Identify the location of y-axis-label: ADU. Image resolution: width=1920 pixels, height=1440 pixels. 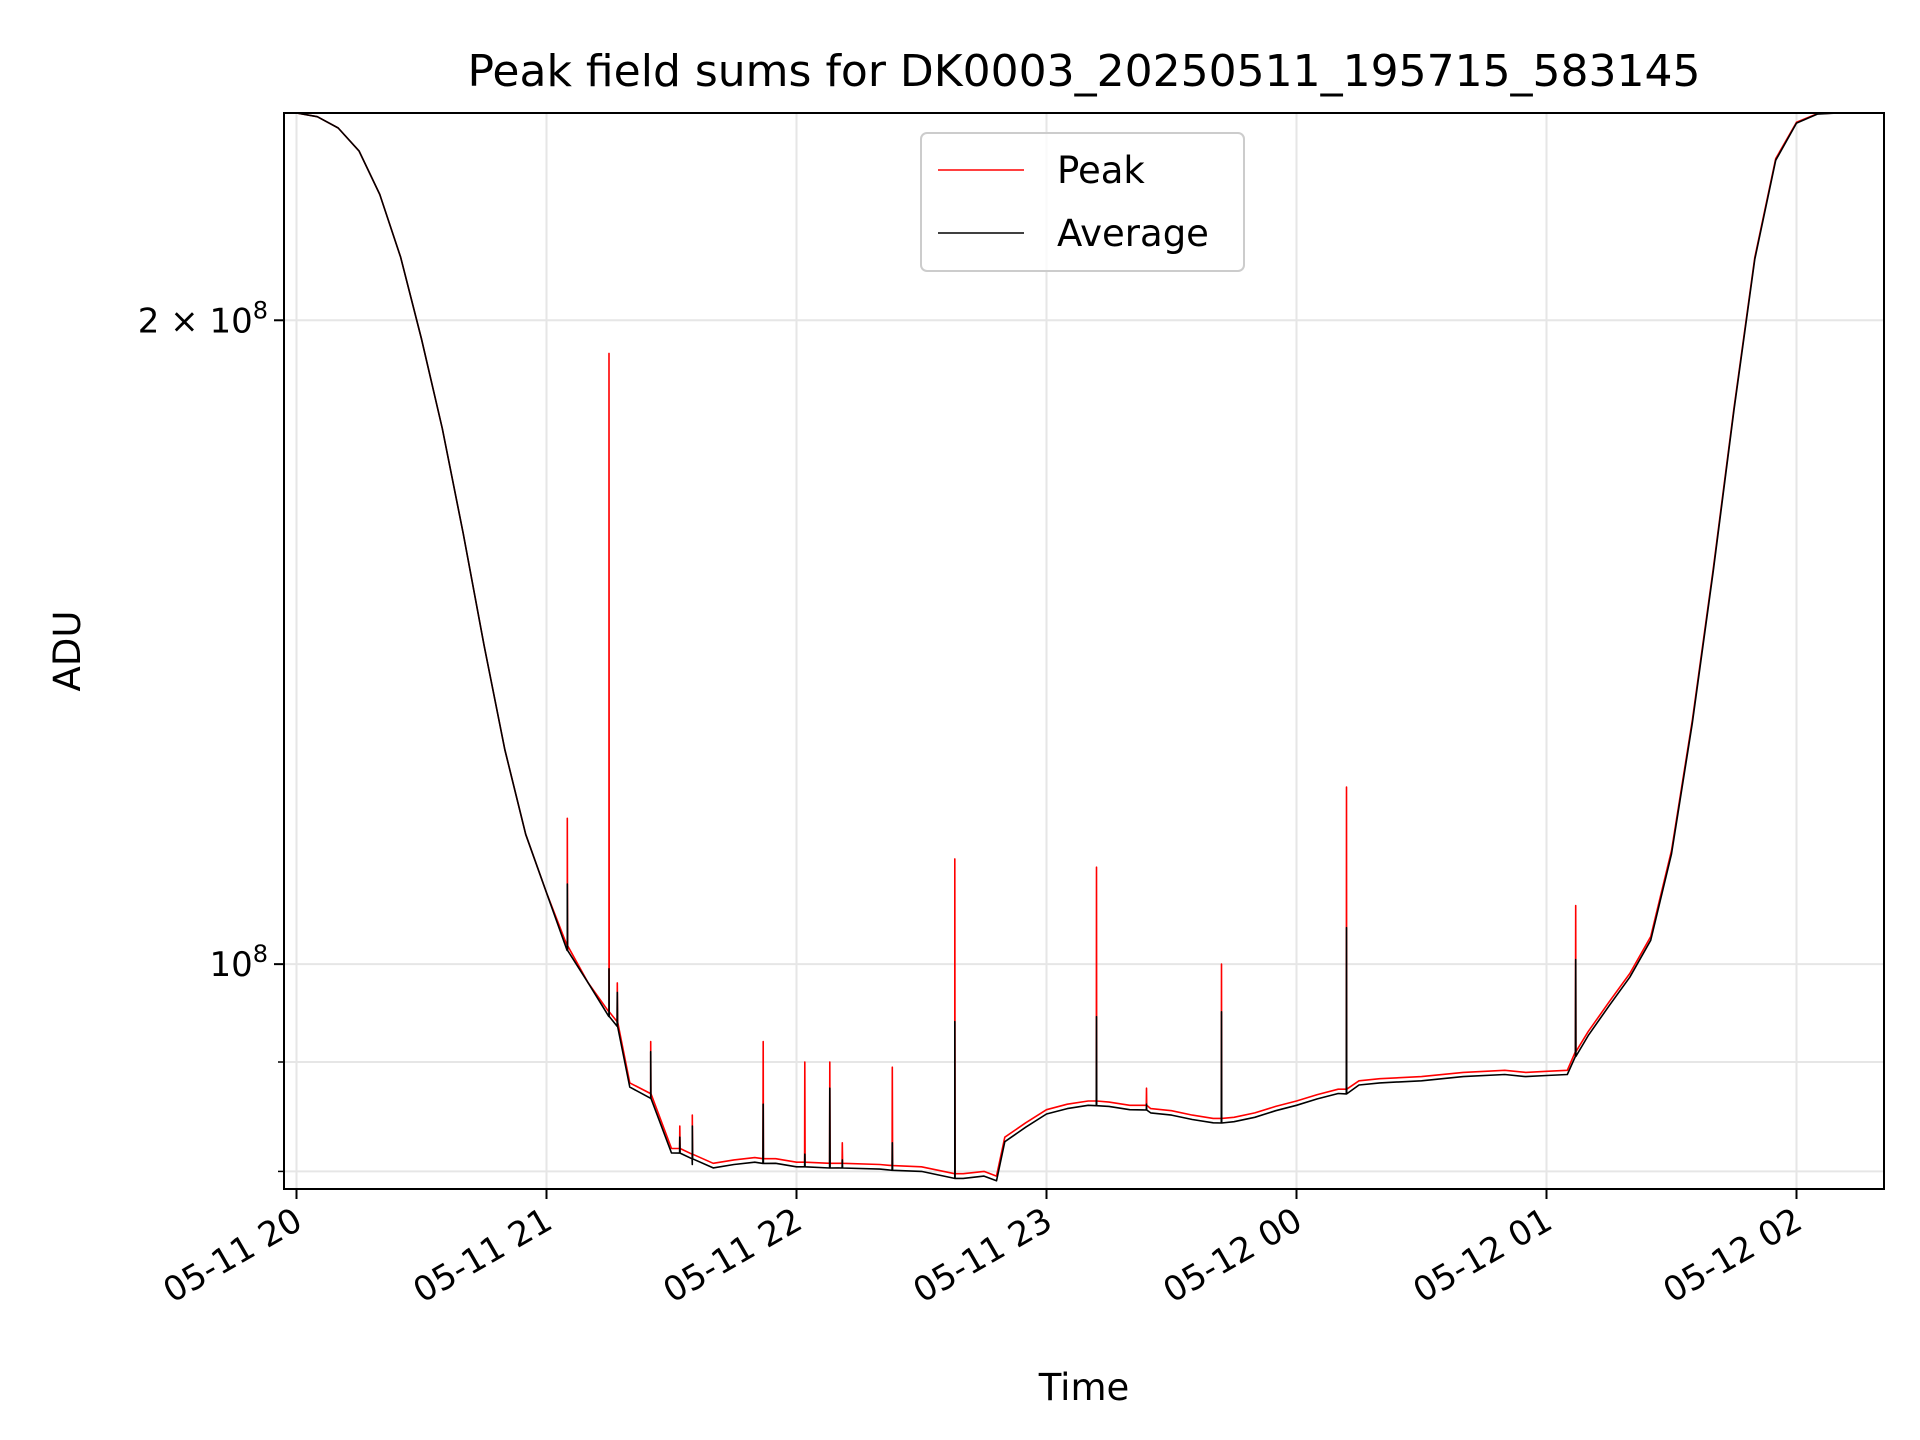
(67, 651).